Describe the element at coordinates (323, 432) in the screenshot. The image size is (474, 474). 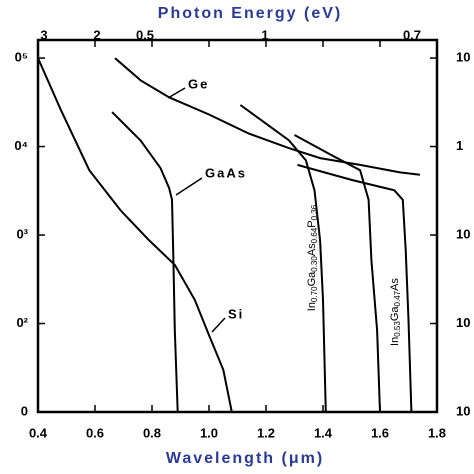
I see `x-tick-label: 1.4` at that location.